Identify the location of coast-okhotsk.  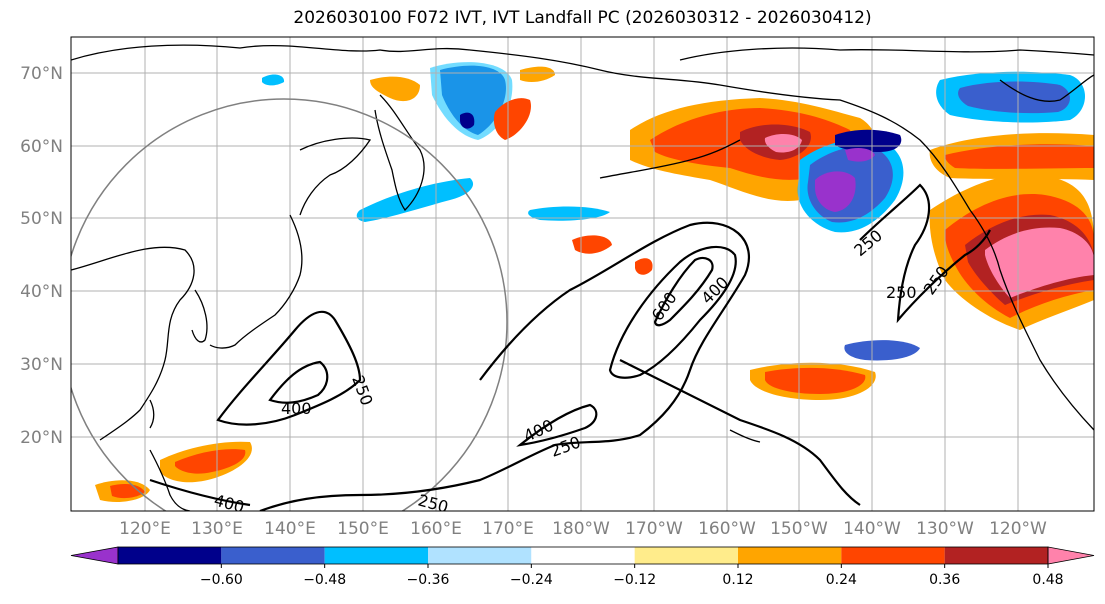
(335, 176).